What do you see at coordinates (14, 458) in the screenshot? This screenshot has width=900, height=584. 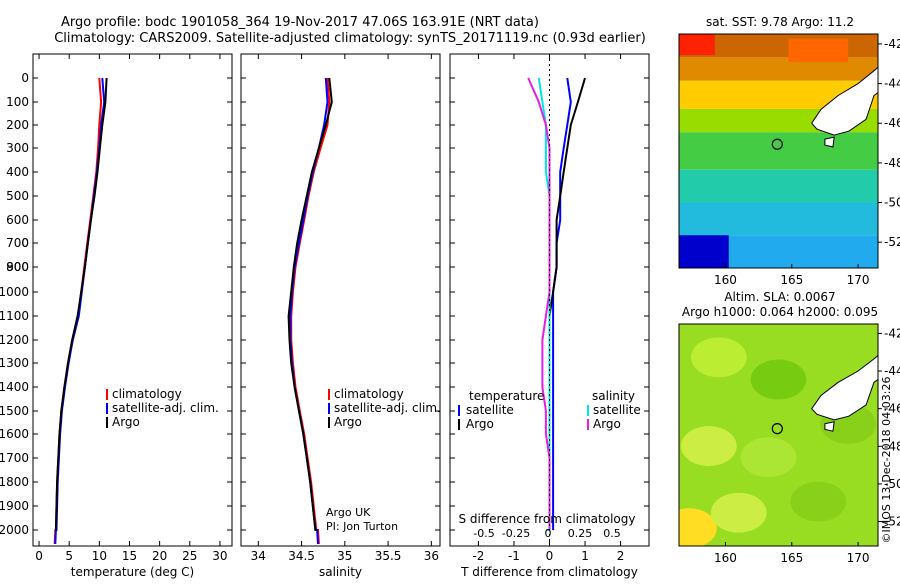 I see `temperature-ytick-label: 1700` at bounding box center [14, 458].